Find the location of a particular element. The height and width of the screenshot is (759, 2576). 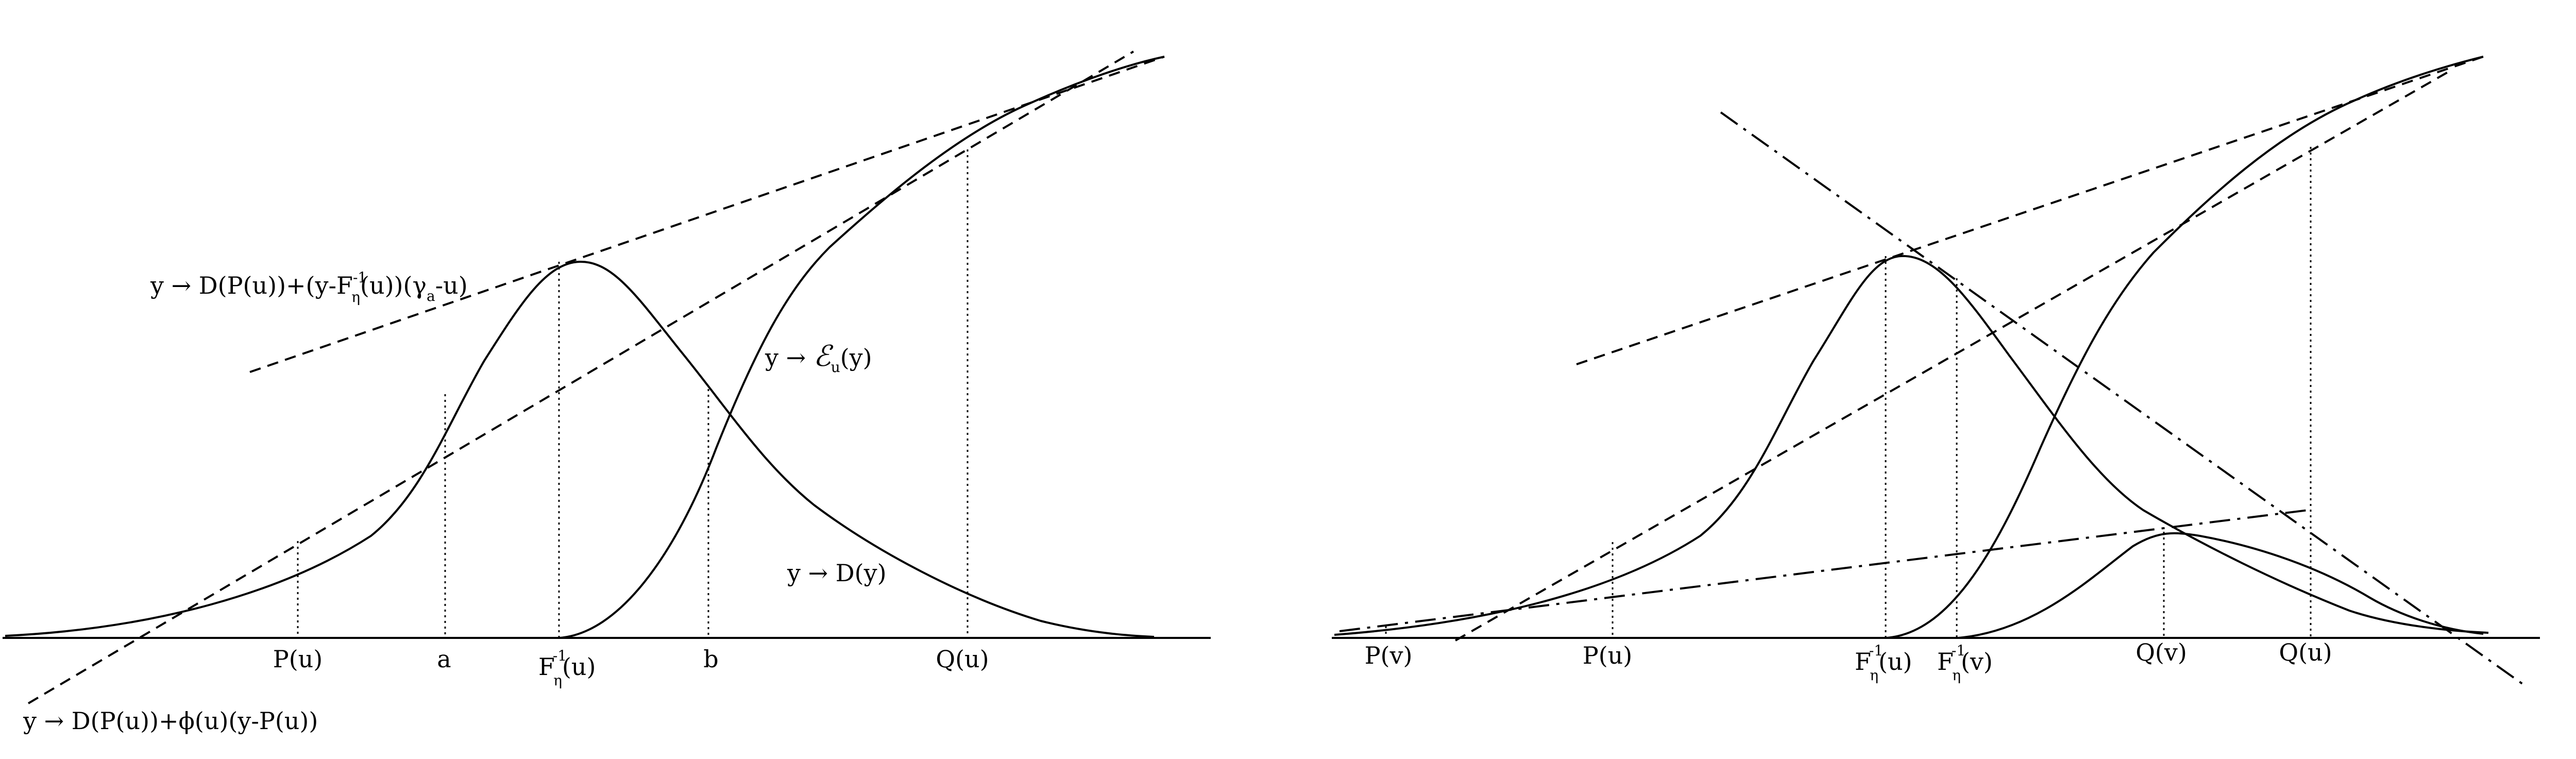

right-tick-finv-u: F-1 η(u) is located at coordinates (1883, 663).